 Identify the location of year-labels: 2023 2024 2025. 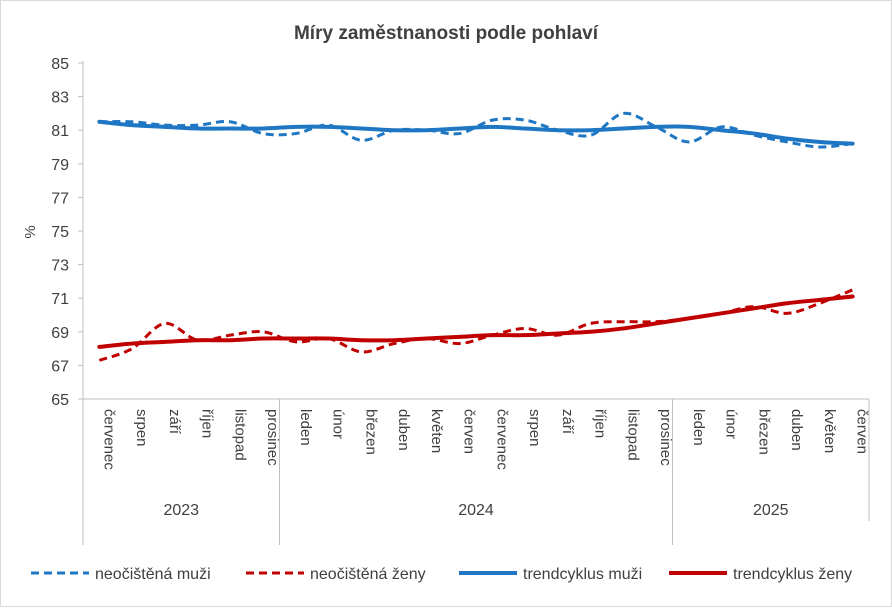
(475, 510).